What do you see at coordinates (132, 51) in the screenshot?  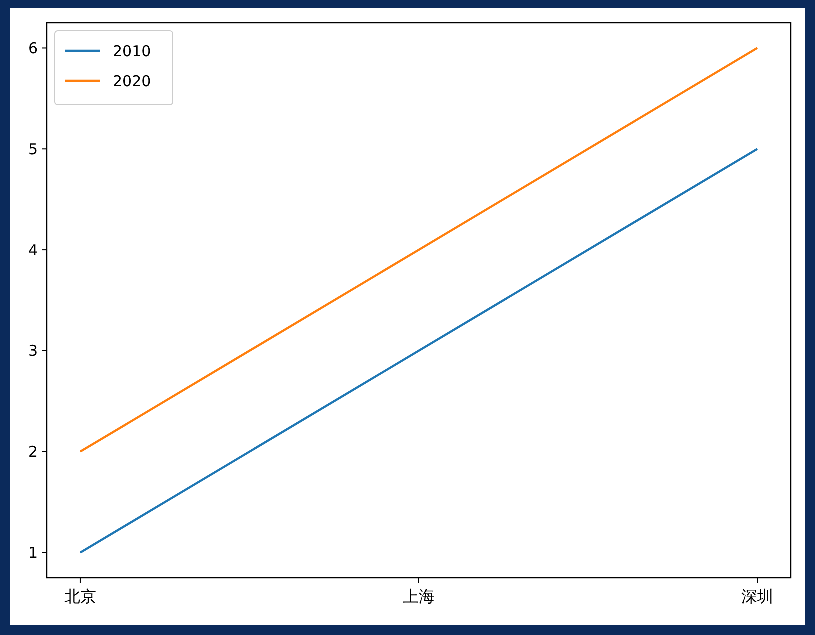 I see `legend-label: 2010` at bounding box center [132, 51].